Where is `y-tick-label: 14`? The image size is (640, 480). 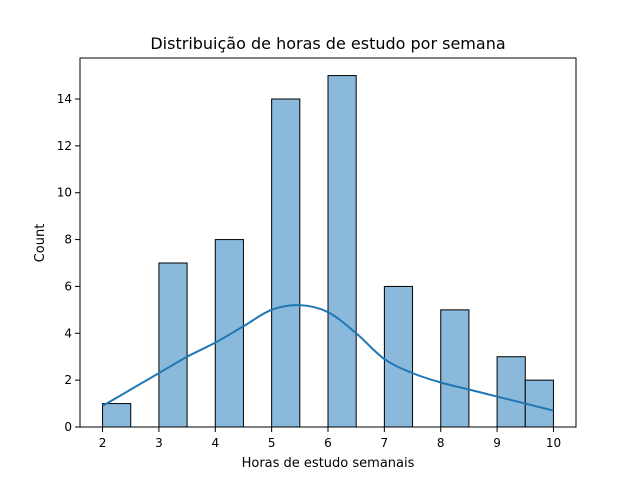
y-tick-label: 14 is located at coordinates (64, 99).